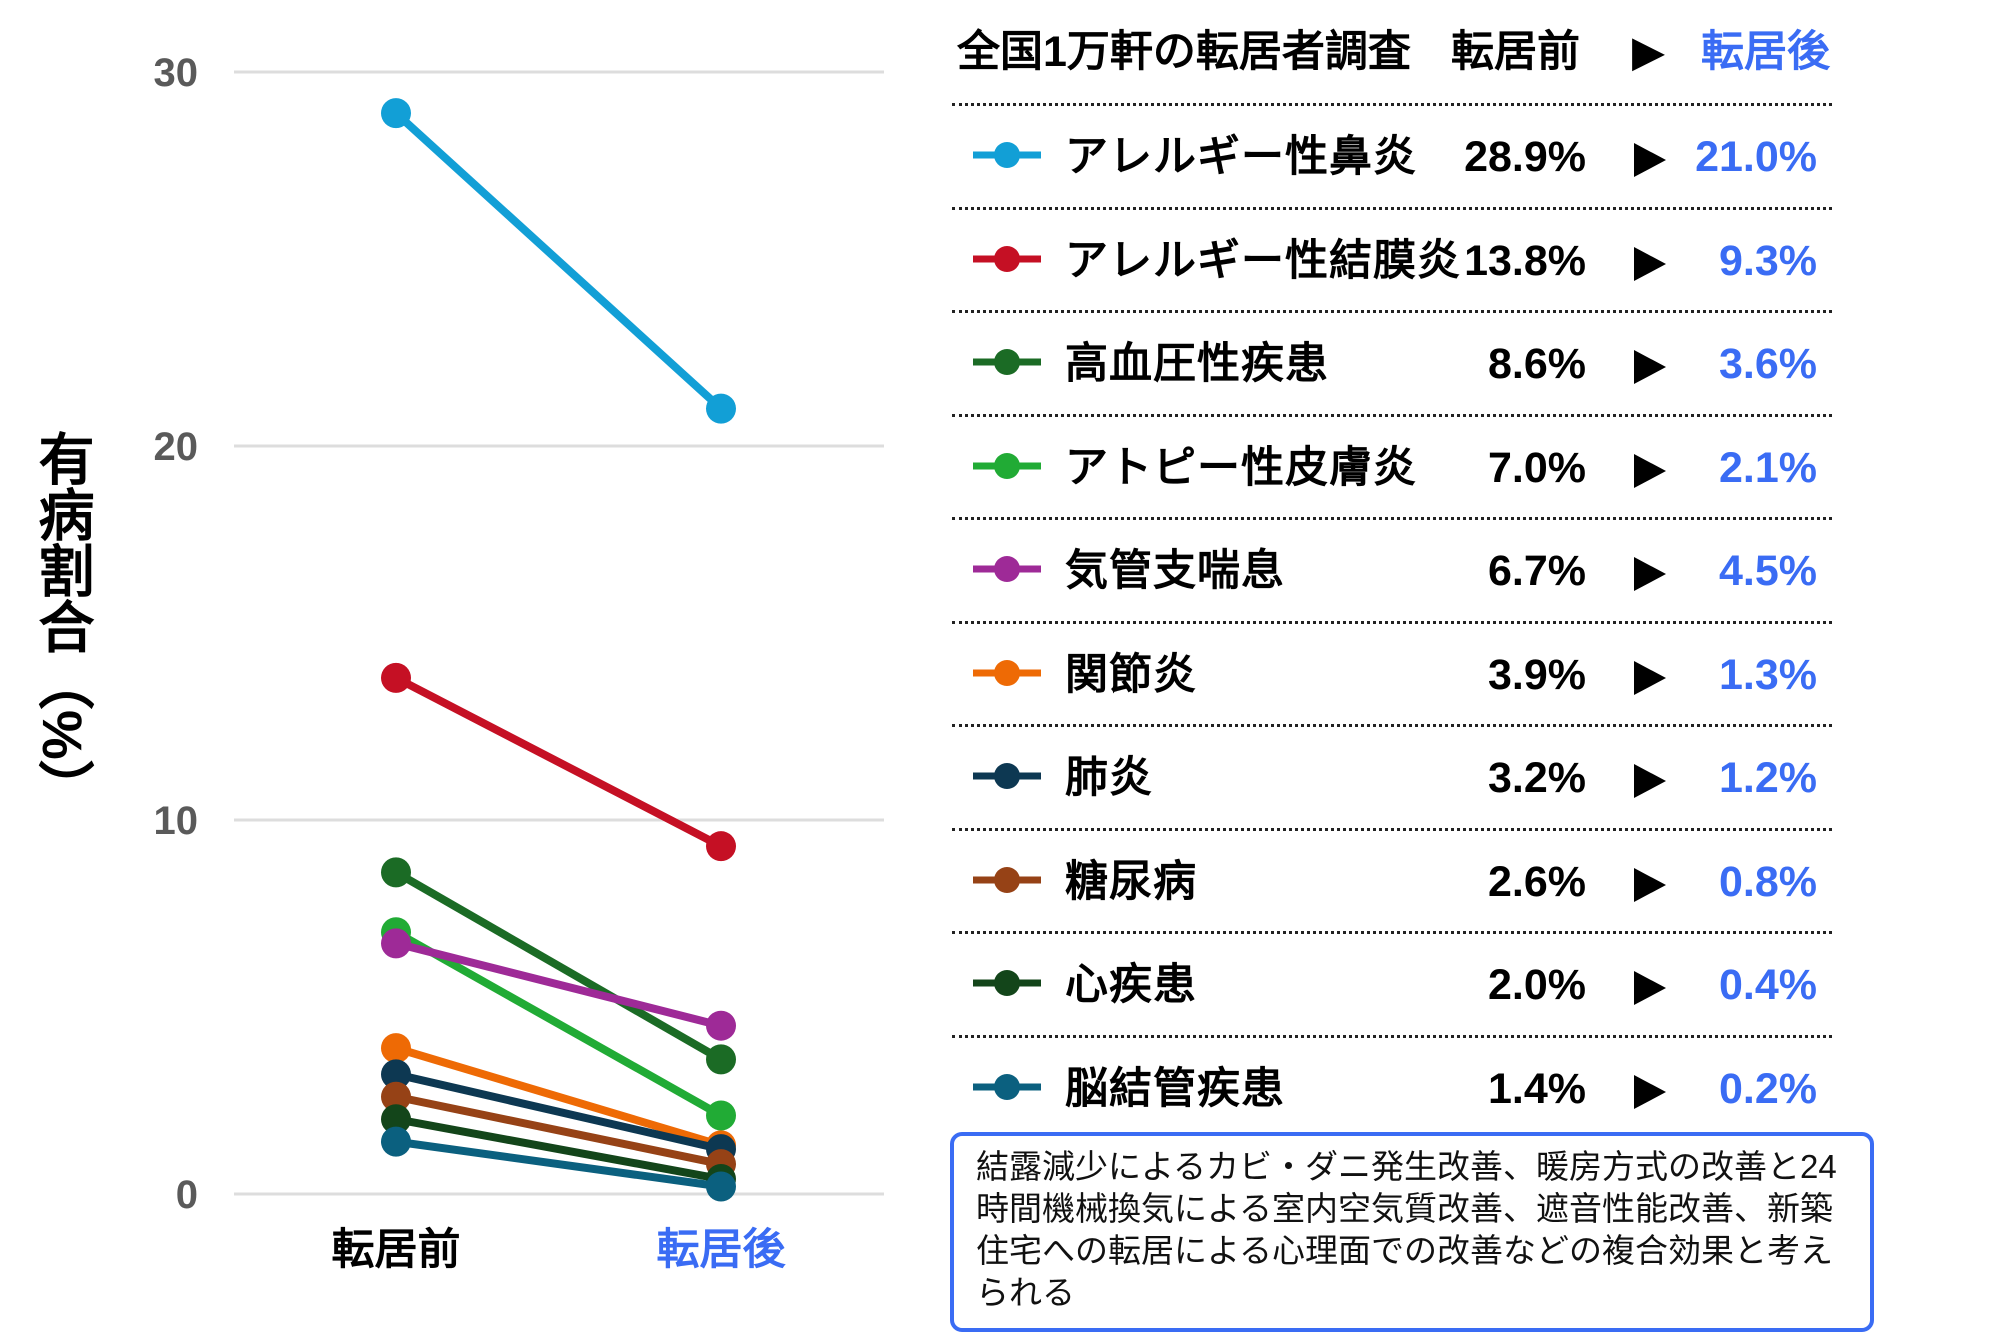  Describe the element at coordinates (1767, 674) in the screenshot. I see `row-after-value: 1.3%` at that location.